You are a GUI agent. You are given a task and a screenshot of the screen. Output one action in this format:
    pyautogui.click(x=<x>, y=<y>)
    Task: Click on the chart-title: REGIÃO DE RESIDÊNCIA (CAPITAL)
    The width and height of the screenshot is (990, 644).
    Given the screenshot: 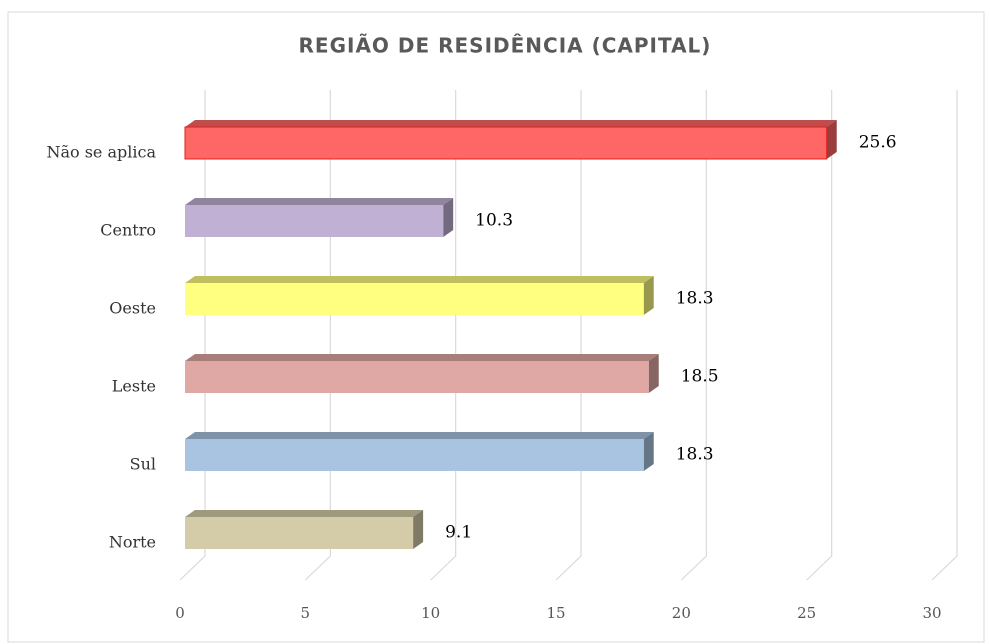 What is the action you would take?
    pyautogui.click(x=505, y=46)
    